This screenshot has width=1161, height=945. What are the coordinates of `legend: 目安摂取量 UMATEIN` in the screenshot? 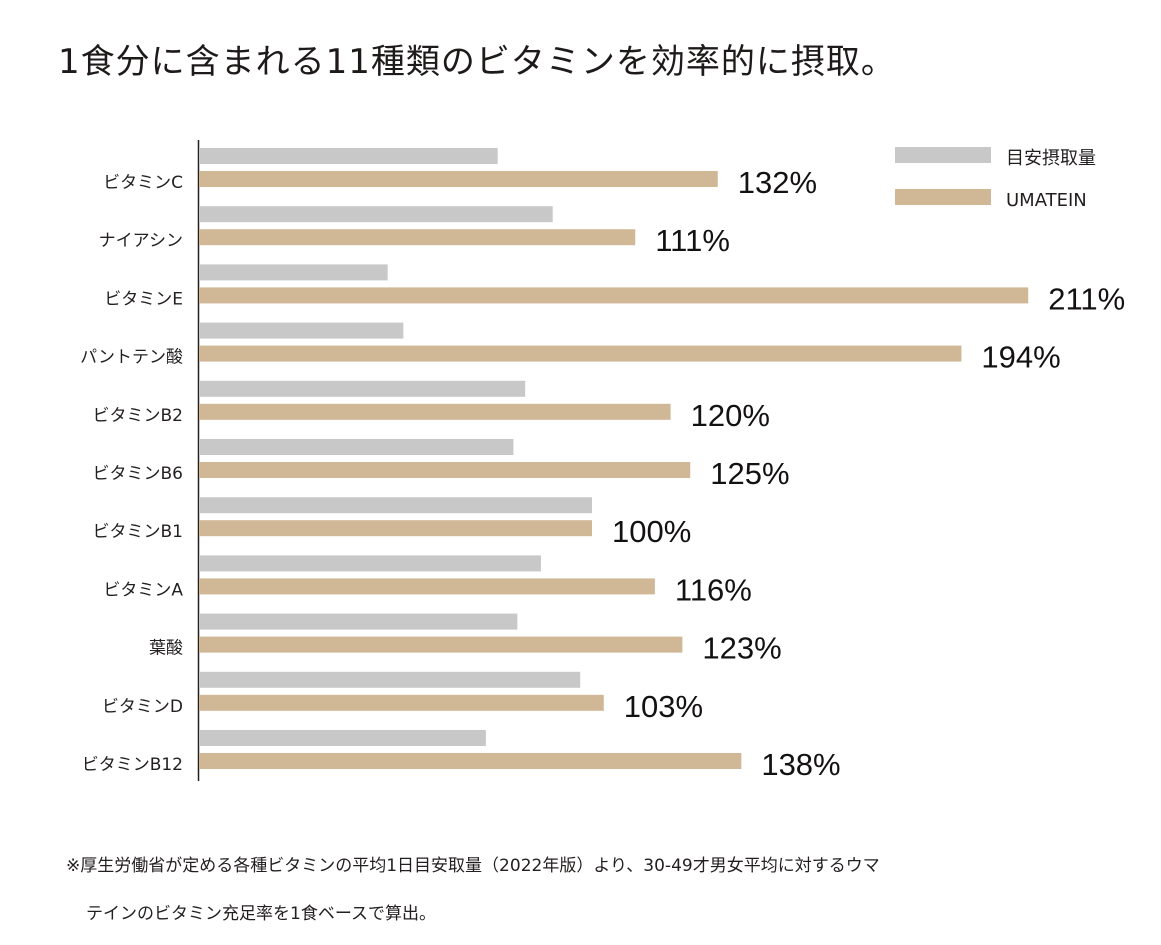 It's located at (995, 179).